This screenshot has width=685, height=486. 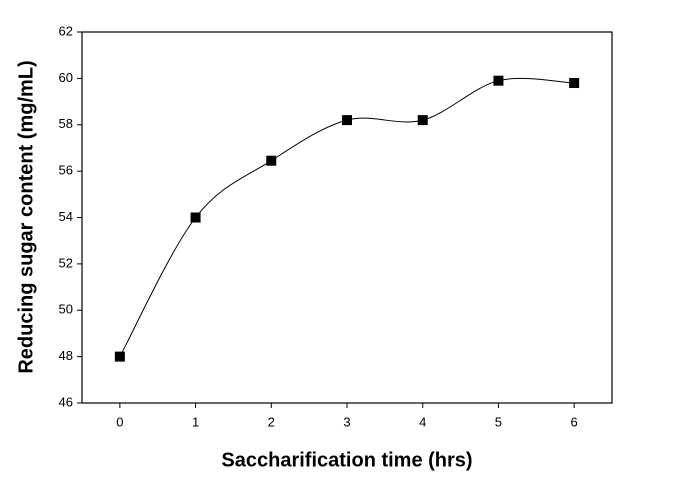 I want to click on x-tick-label: 5, so click(x=498, y=421).